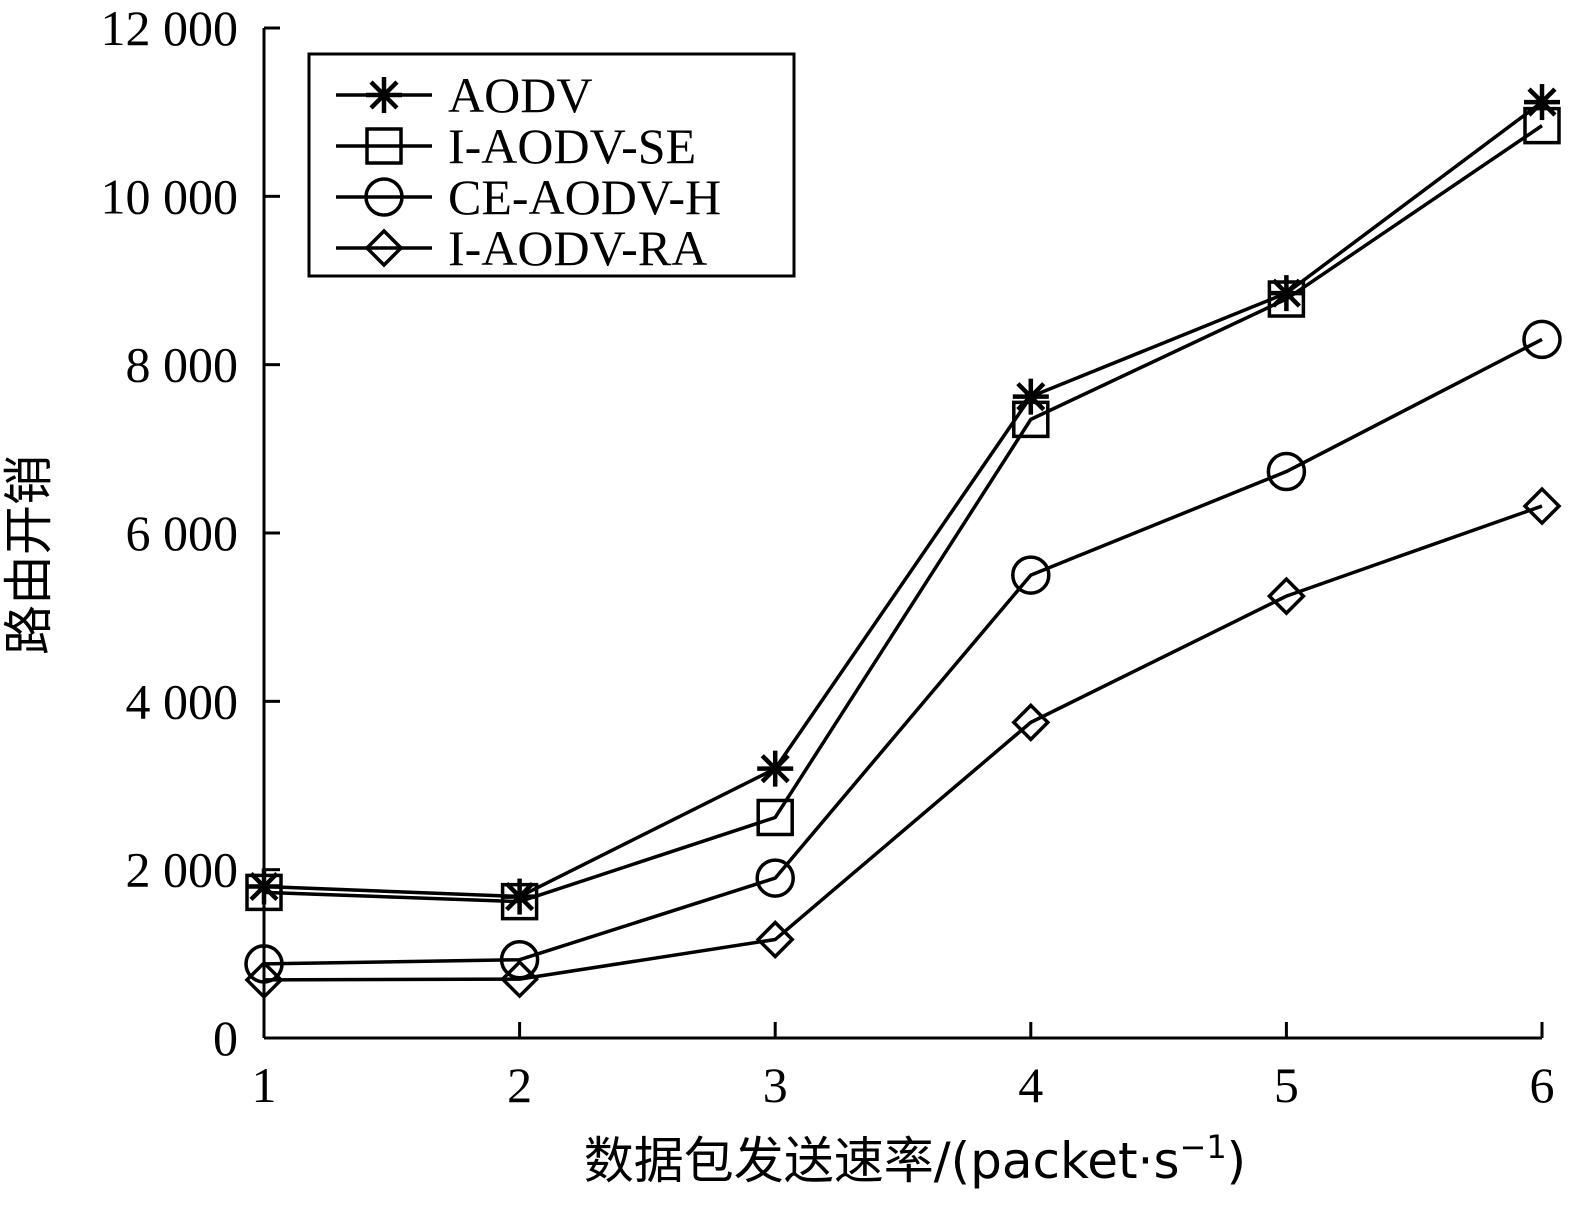  What do you see at coordinates (1286, 1085) in the screenshot?
I see `x-tick-label: 5` at bounding box center [1286, 1085].